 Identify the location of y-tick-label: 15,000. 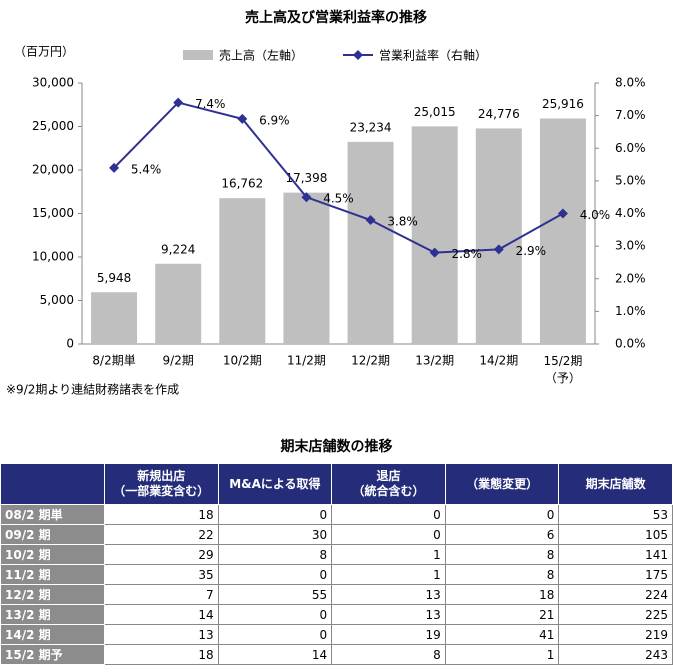
(53, 213).